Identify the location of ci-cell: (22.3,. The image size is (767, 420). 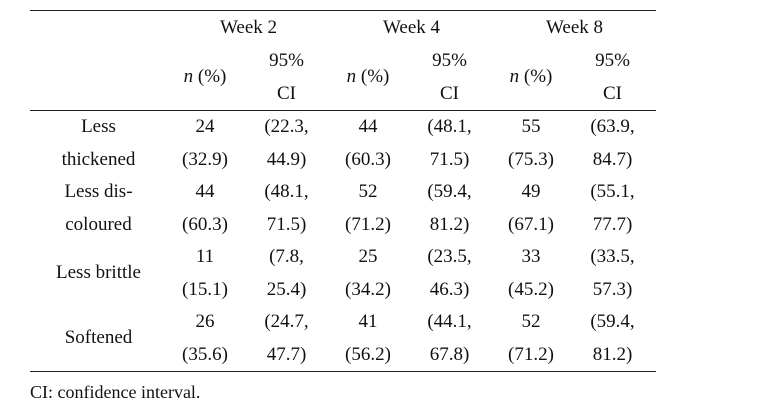
(286, 127).